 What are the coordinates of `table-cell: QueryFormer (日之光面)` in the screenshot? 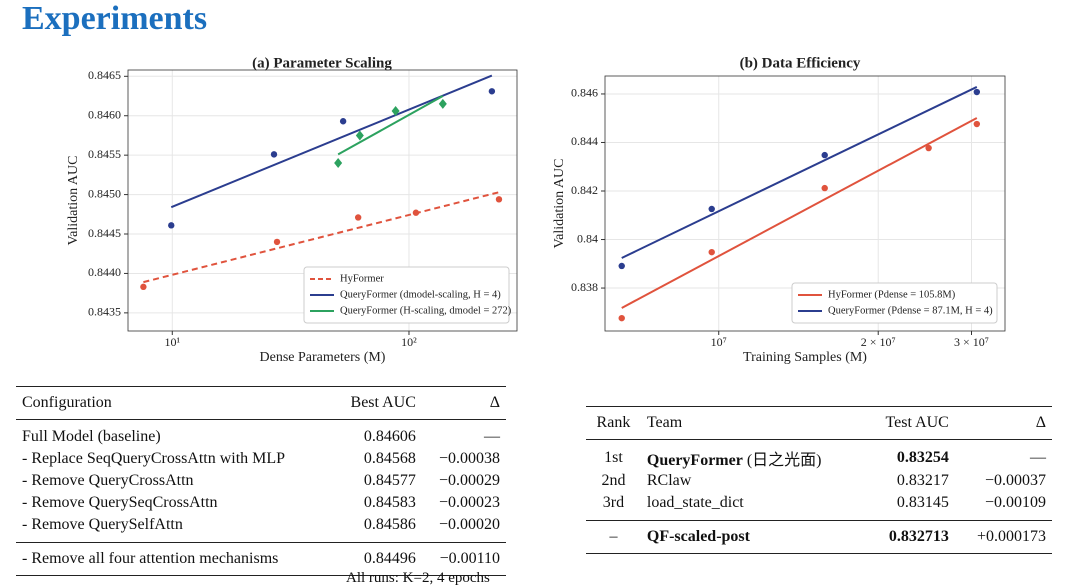 It's located at (753, 455).